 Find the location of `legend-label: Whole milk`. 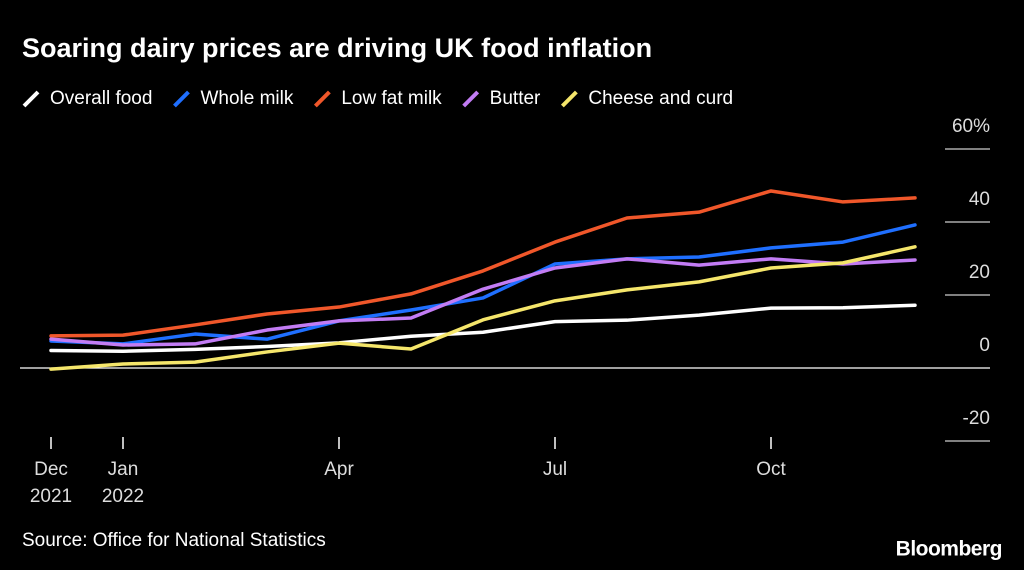

legend-label: Whole milk is located at coordinates (246, 98).